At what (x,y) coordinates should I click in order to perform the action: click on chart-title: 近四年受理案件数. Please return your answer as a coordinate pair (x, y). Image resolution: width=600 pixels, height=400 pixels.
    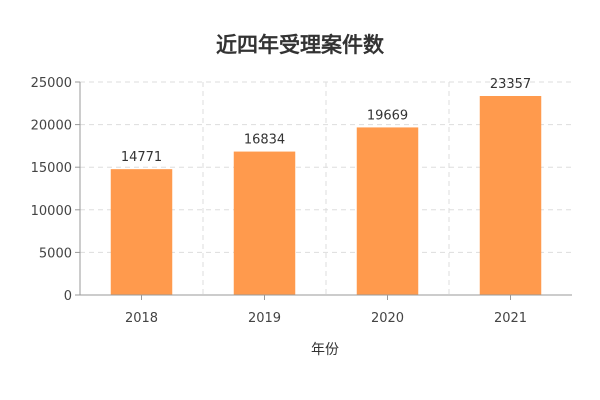
    Looking at the image, I should click on (300, 45).